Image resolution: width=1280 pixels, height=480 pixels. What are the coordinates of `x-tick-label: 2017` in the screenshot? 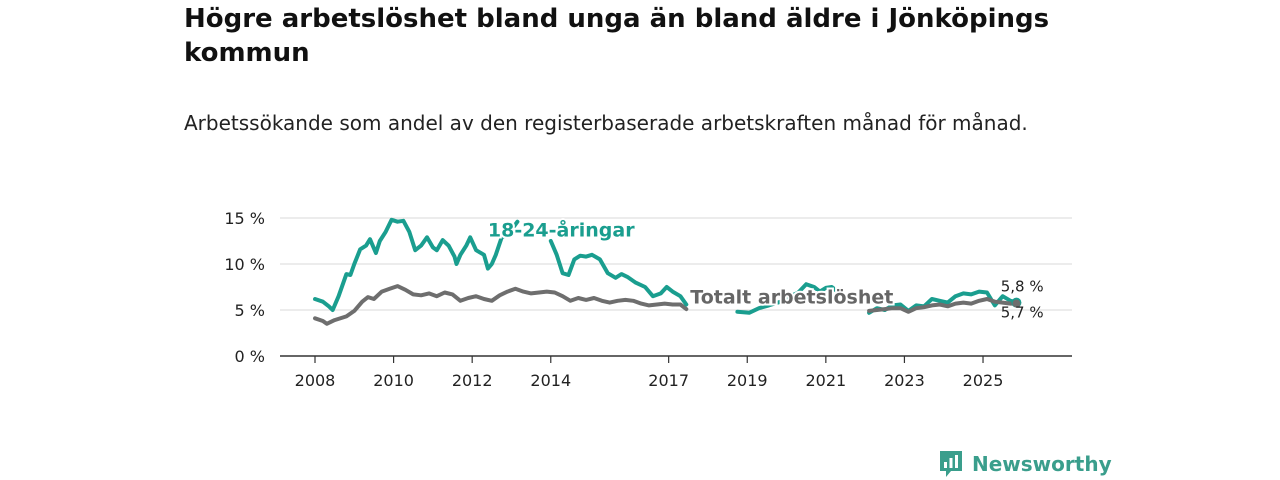 It's located at (668, 380).